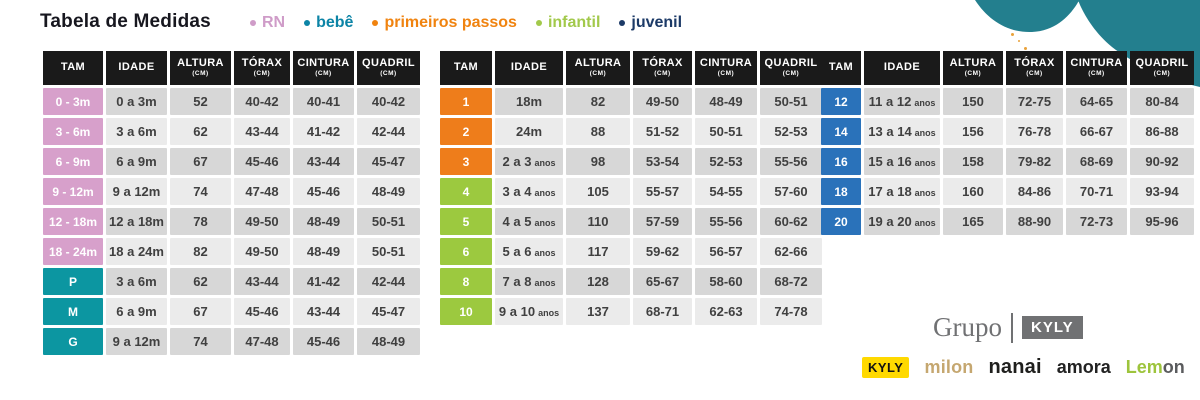  What do you see at coordinates (262, 63) in the screenshot?
I see `column-header-label: TÓRAX` at bounding box center [262, 63].